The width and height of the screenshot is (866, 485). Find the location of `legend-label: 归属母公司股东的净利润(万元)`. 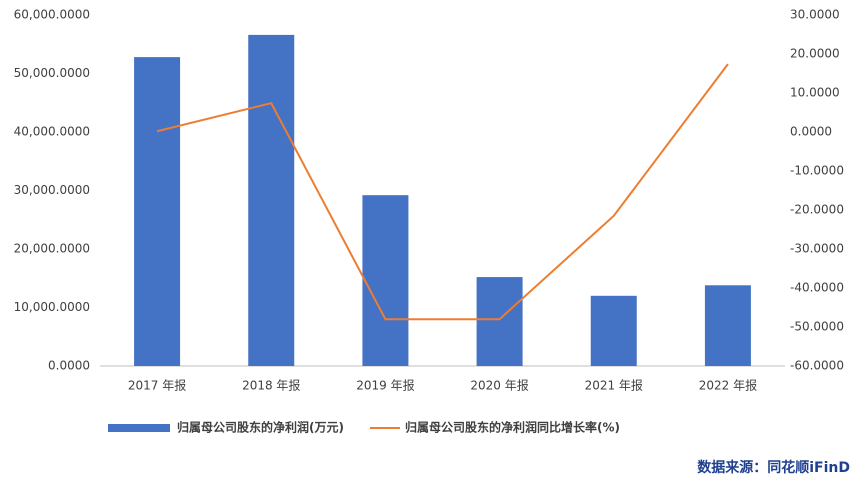

legend-label: 归属母公司股东的净利润(万元) is located at coordinates (260, 427).